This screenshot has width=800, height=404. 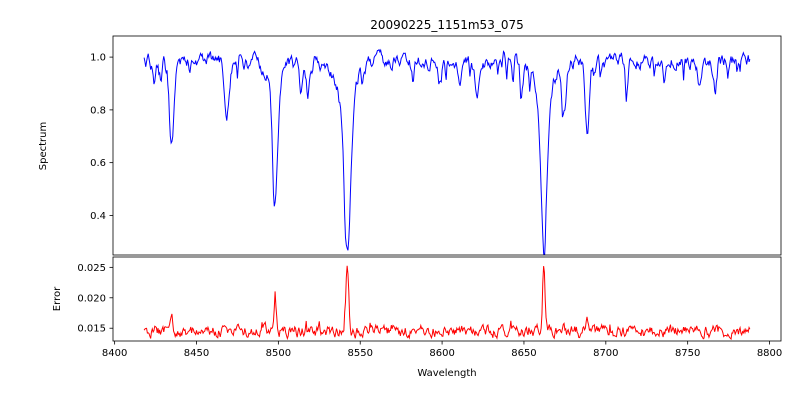 What do you see at coordinates (98, 110) in the screenshot?
I see `y-tick-label: 0.8` at bounding box center [98, 110].